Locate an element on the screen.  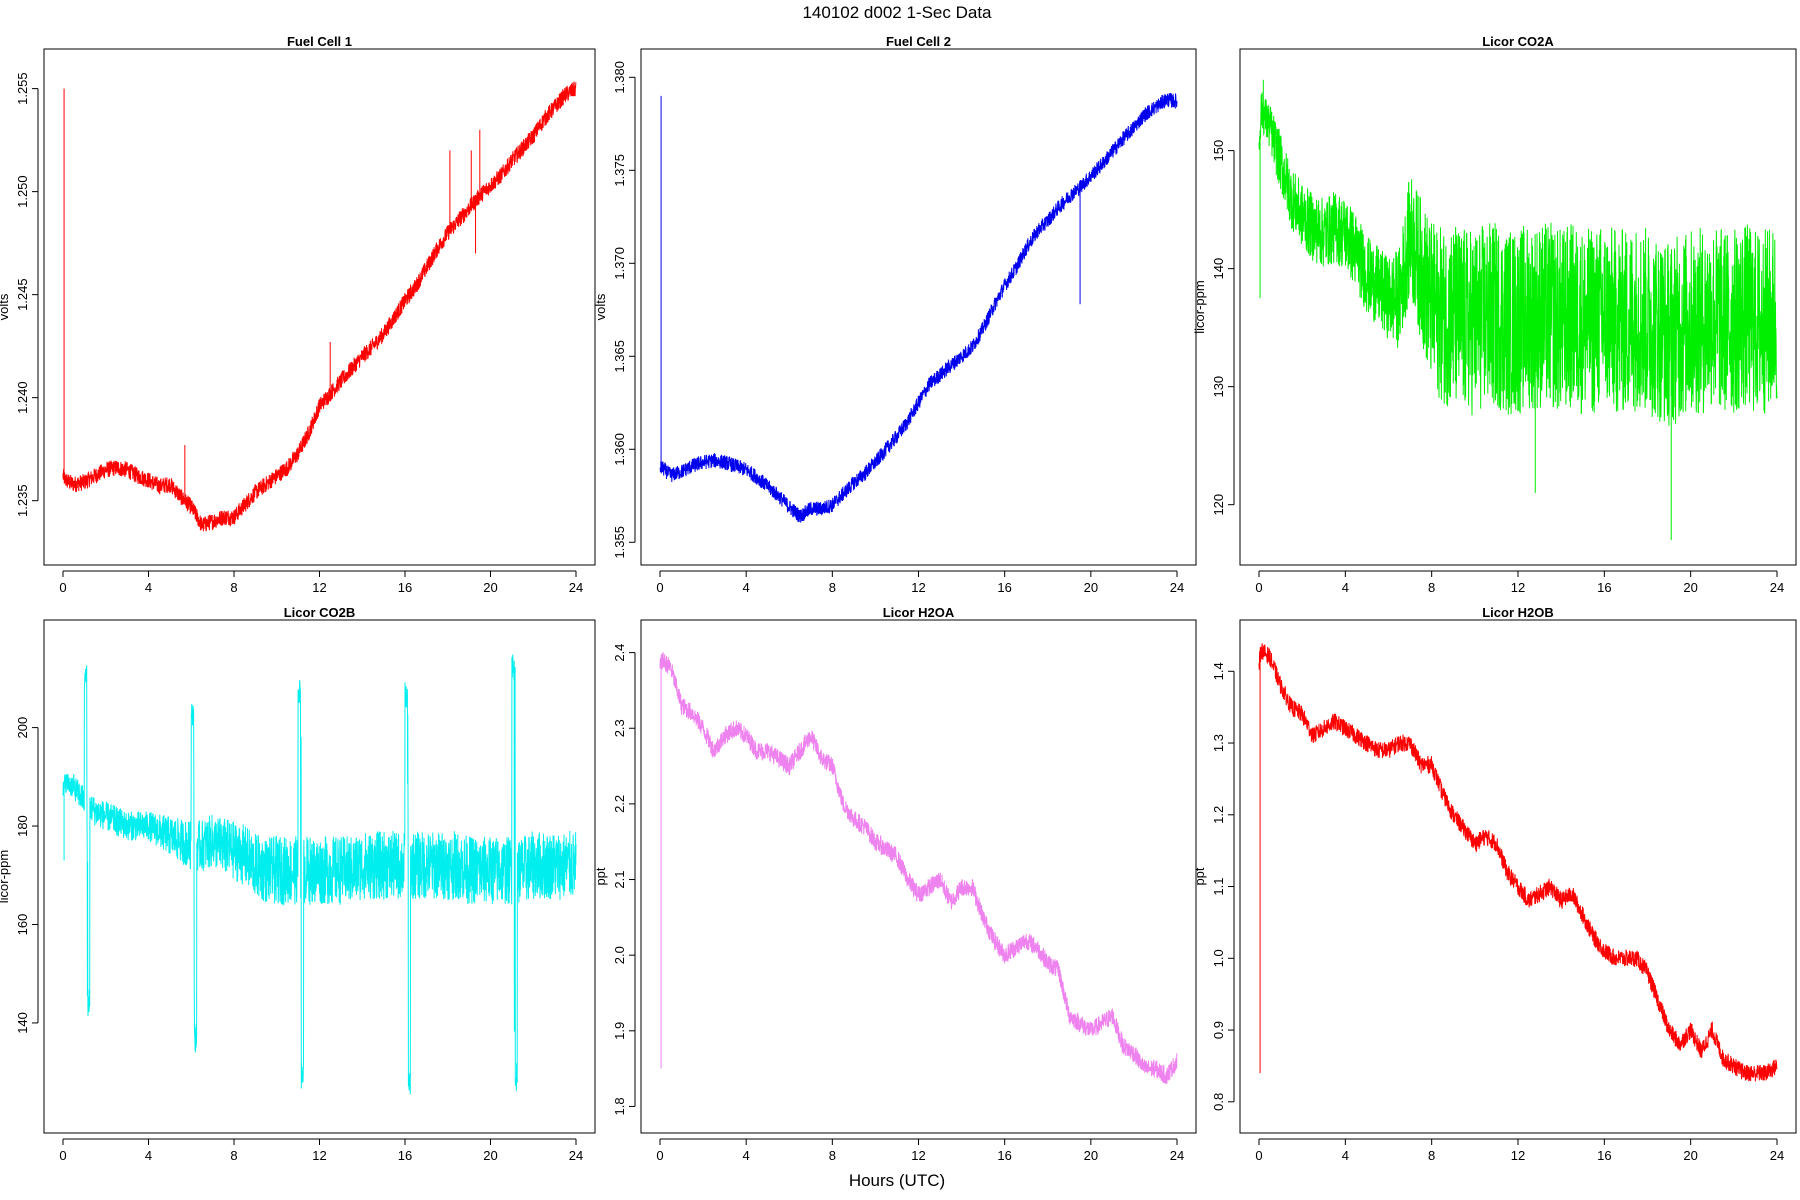
y-tick-label: 2.0 is located at coordinates (619, 955).